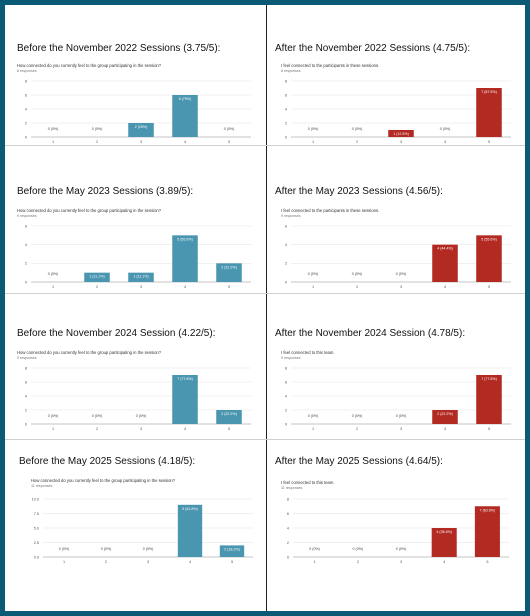 This screenshot has width=530, height=616. I want to click on data-label: 9 (81.8%), so click(190, 509).